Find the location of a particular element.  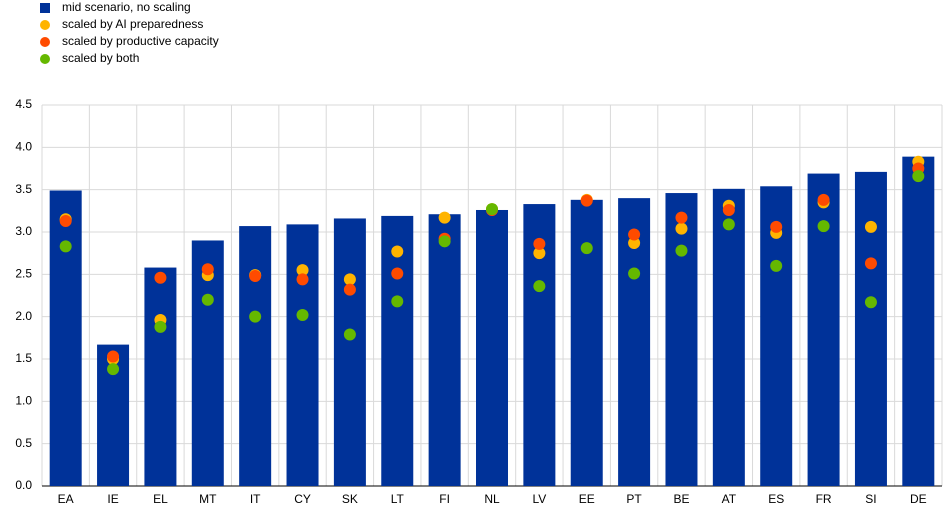

y-tick-label: 1.0 is located at coordinates (23, 401).